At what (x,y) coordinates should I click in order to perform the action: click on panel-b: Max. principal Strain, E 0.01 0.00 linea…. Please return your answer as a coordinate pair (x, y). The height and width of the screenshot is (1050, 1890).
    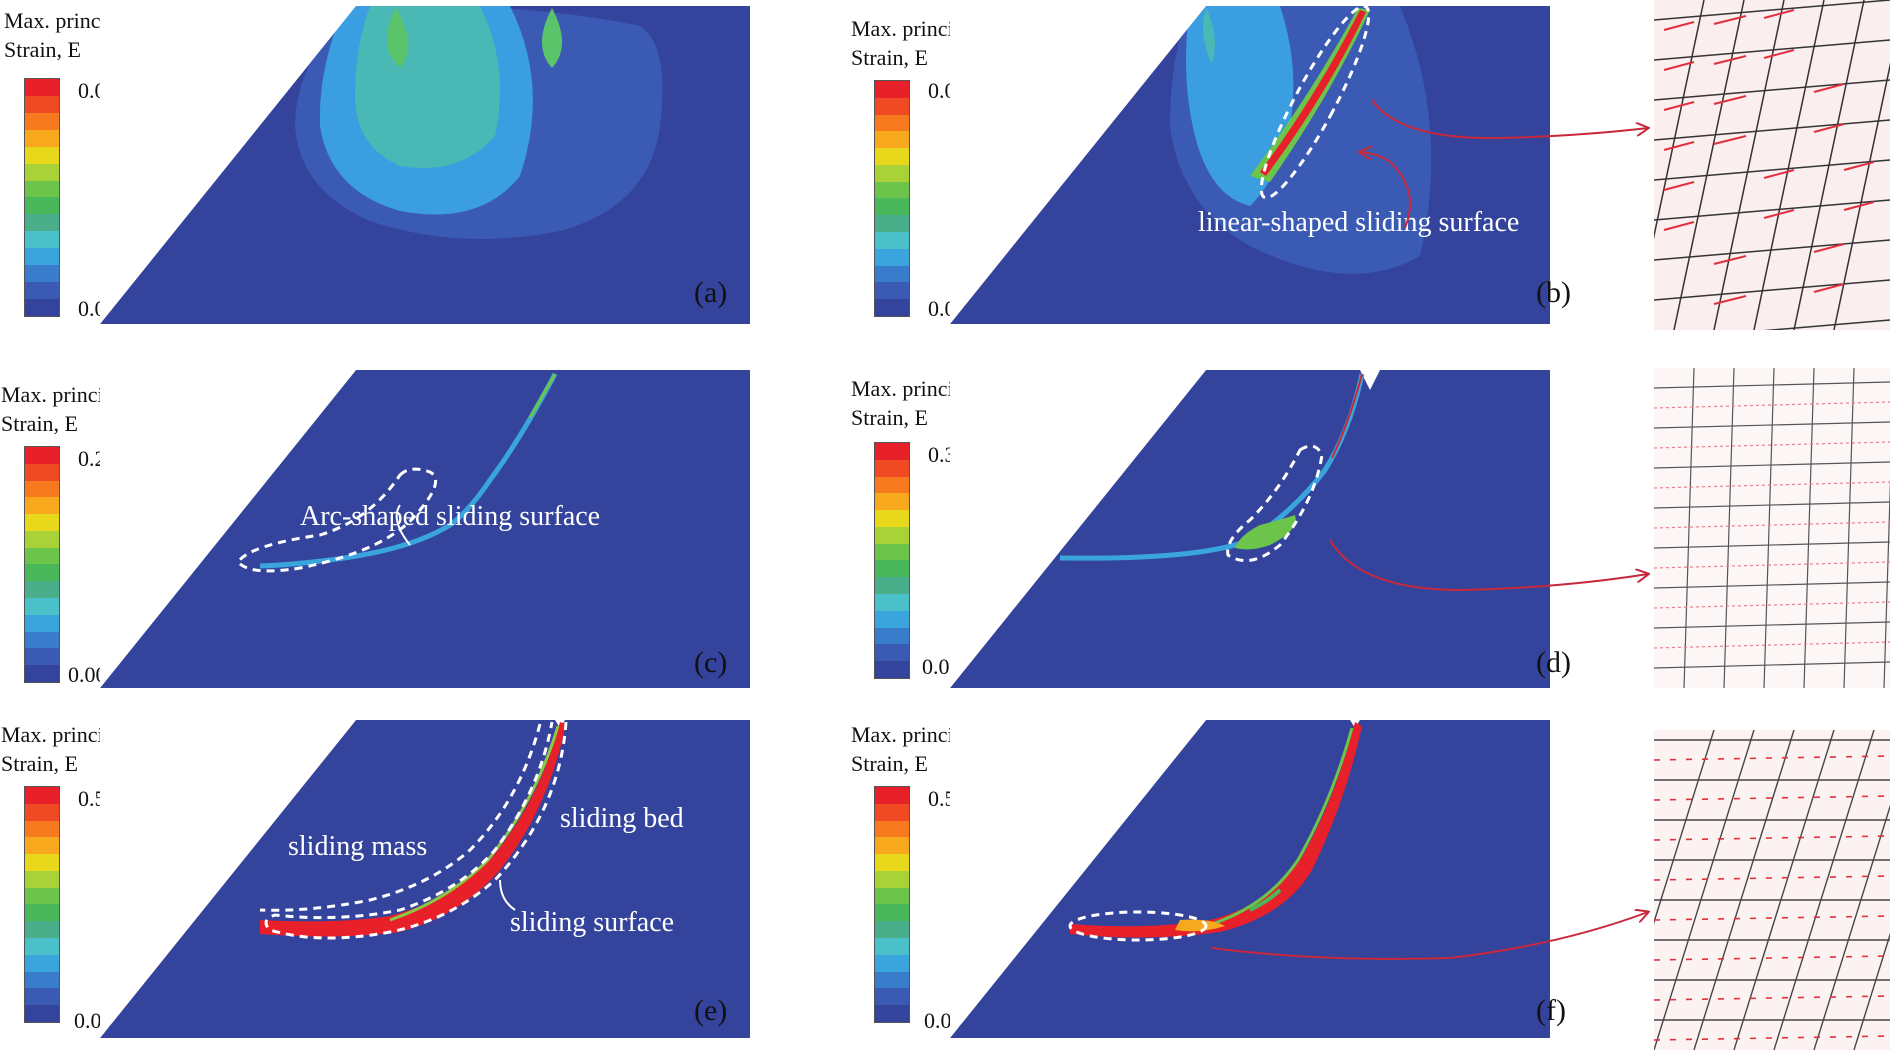
    Looking at the image, I should click on (1230, 165).